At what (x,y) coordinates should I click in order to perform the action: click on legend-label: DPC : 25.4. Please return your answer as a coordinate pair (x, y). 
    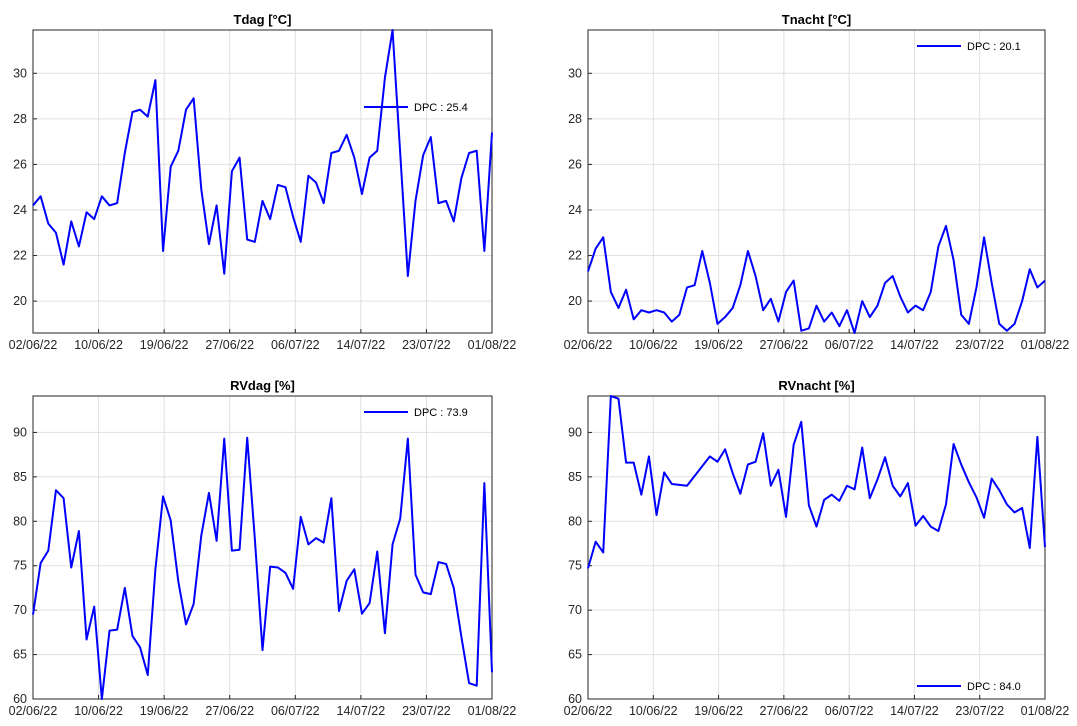
    Looking at the image, I should click on (441, 108).